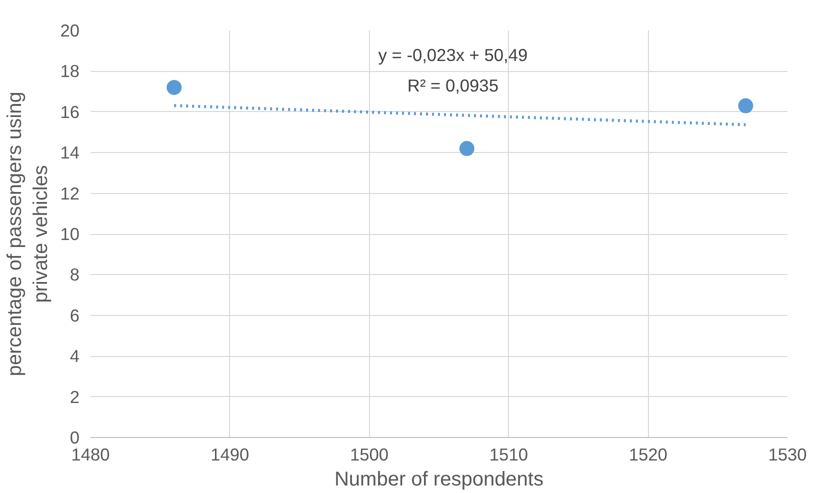 This screenshot has height=493, width=827. I want to click on x-tick-label: 1510, so click(508, 454).